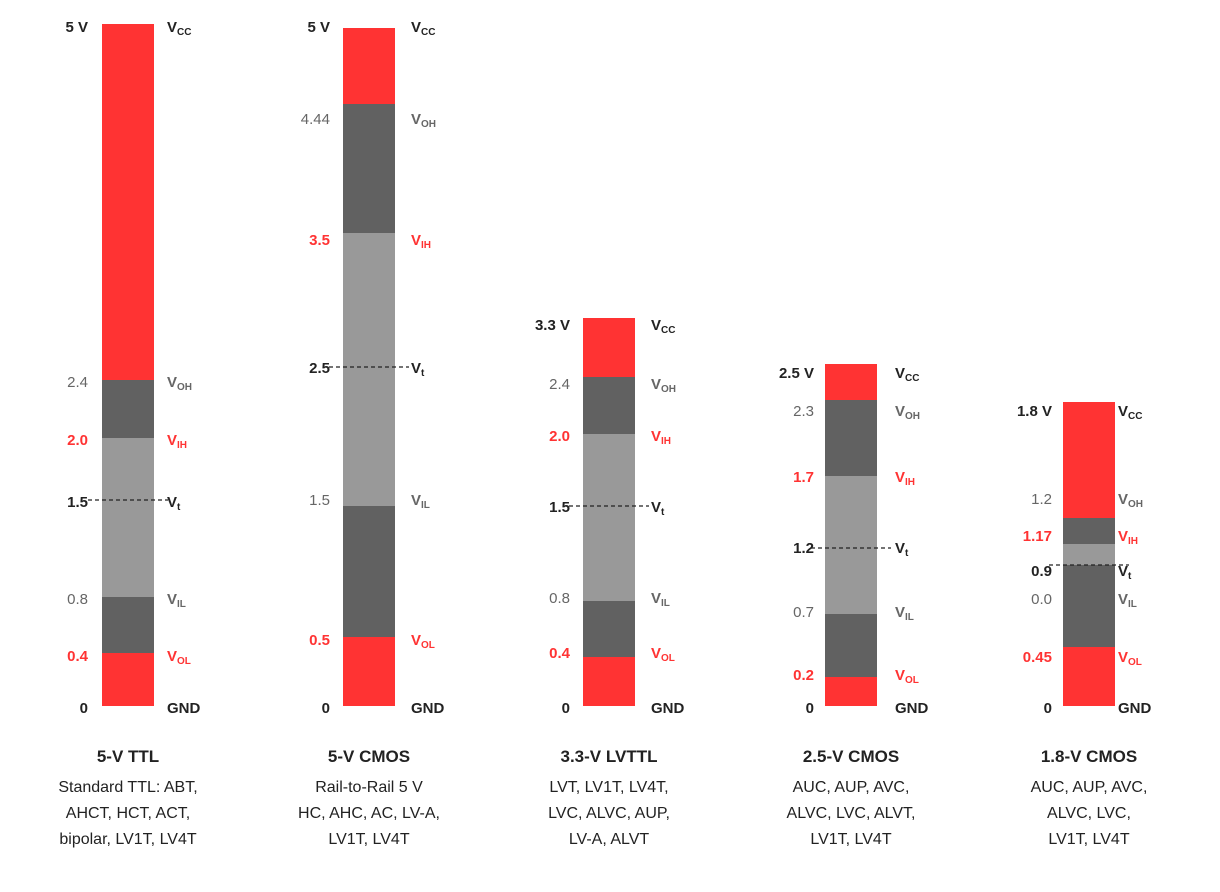  I want to click on level-value: 3.5, so click(319, 240).